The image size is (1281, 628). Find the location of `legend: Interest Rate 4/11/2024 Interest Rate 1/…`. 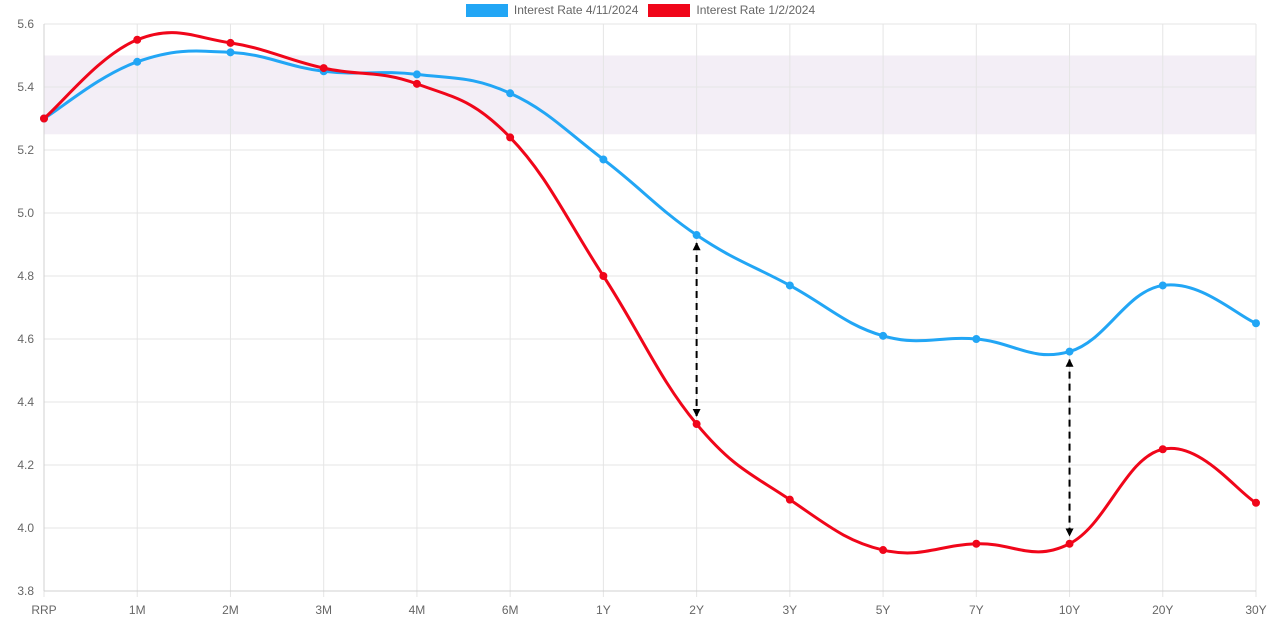

legend: Interest Rate 4/11/2024 Interest Rate 1/… is located at coordinates (640, 10).